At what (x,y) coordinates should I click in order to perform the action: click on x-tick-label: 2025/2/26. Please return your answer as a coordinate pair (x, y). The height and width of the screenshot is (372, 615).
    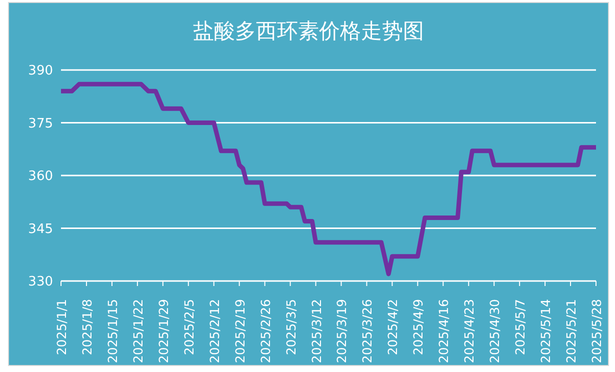
    Looking at the image, I should click on (265, 331).